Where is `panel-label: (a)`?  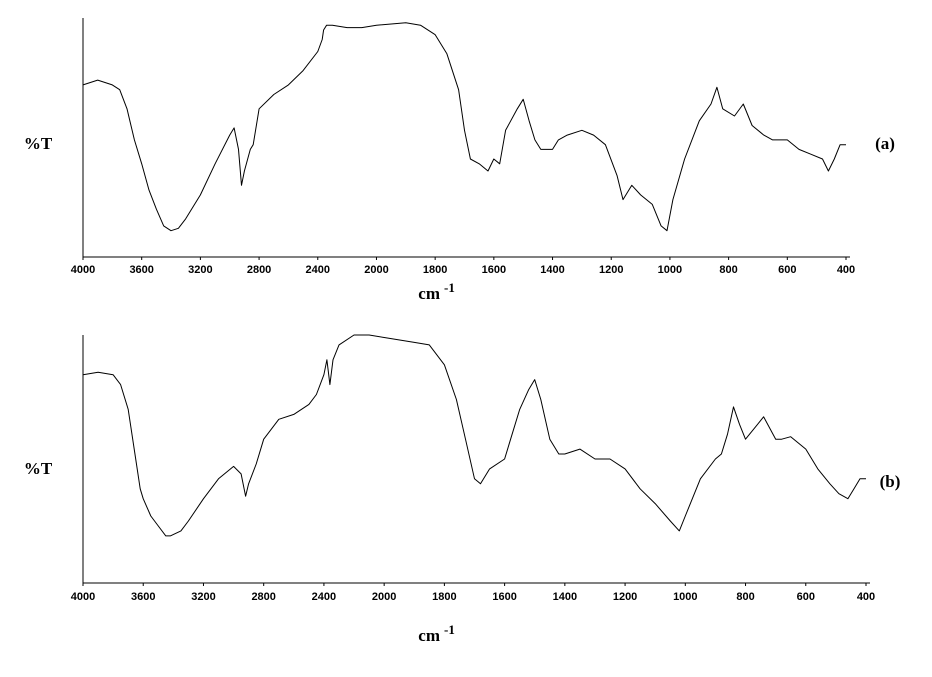
panel-label: (a) is located at coordinates (885, 143).